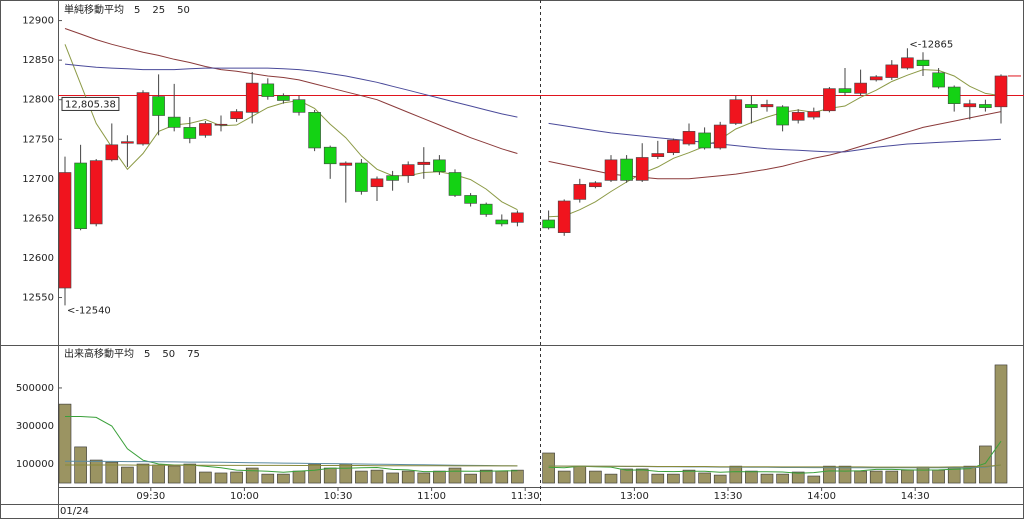 Image resolution: width=1024 pixels, height=519 pixels. What do you see at coordinates (931, 44) in the screenshot?
I see `annotation: <-12865` at bounding box center [931, 44].